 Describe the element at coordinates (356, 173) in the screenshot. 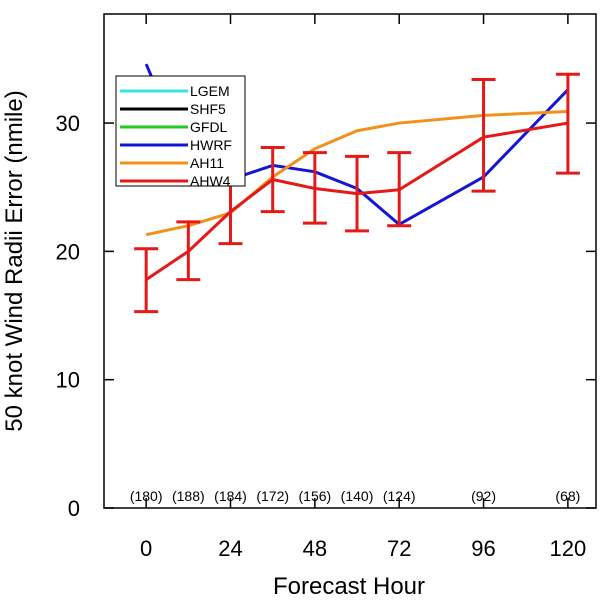

I see `series-line-ah11` at that location.